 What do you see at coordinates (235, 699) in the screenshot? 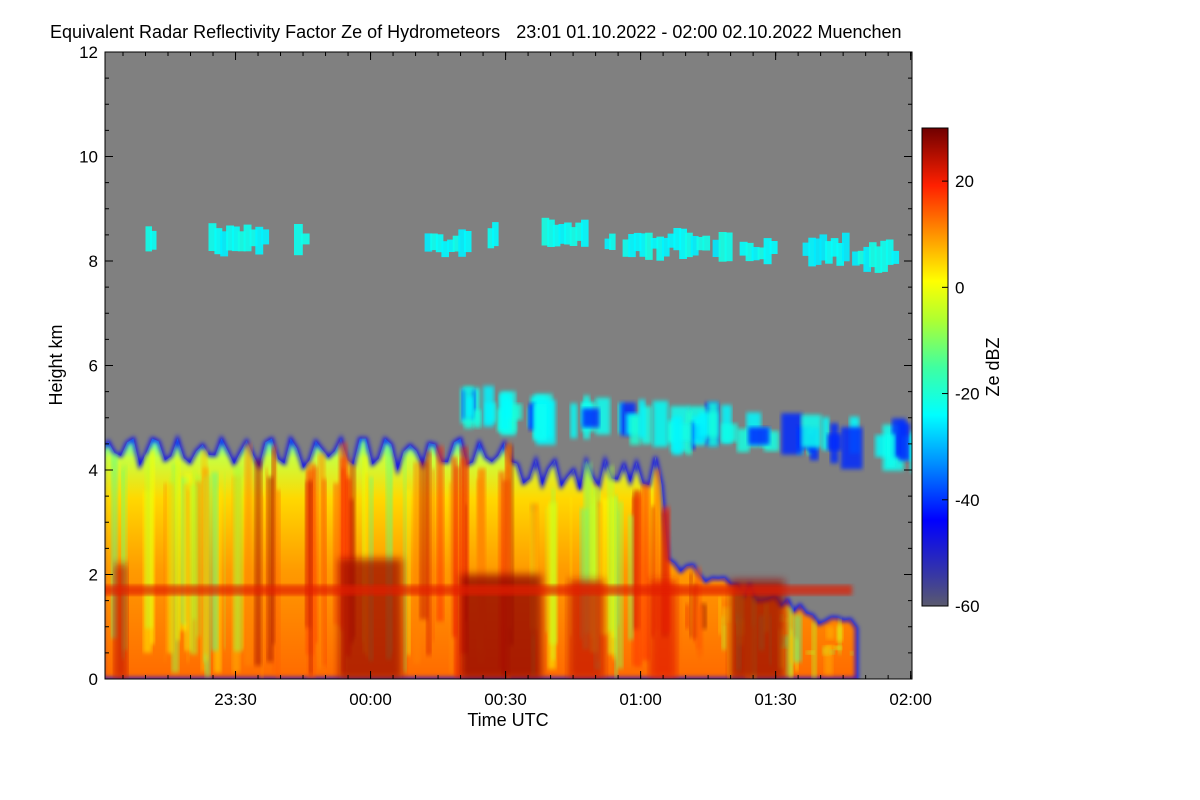
I see `x-tick-label: 23:30` at bounding box center [235, 699].